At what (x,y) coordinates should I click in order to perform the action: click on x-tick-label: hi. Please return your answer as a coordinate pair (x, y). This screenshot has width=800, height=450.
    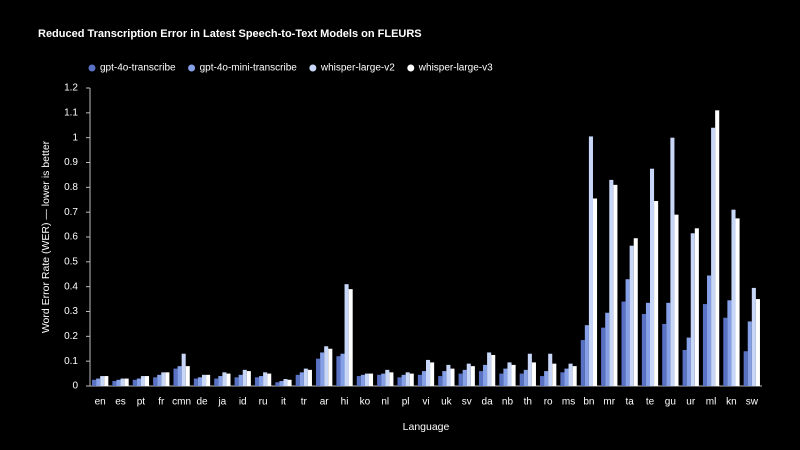
    Looking at the image, I should click on (345, 402).